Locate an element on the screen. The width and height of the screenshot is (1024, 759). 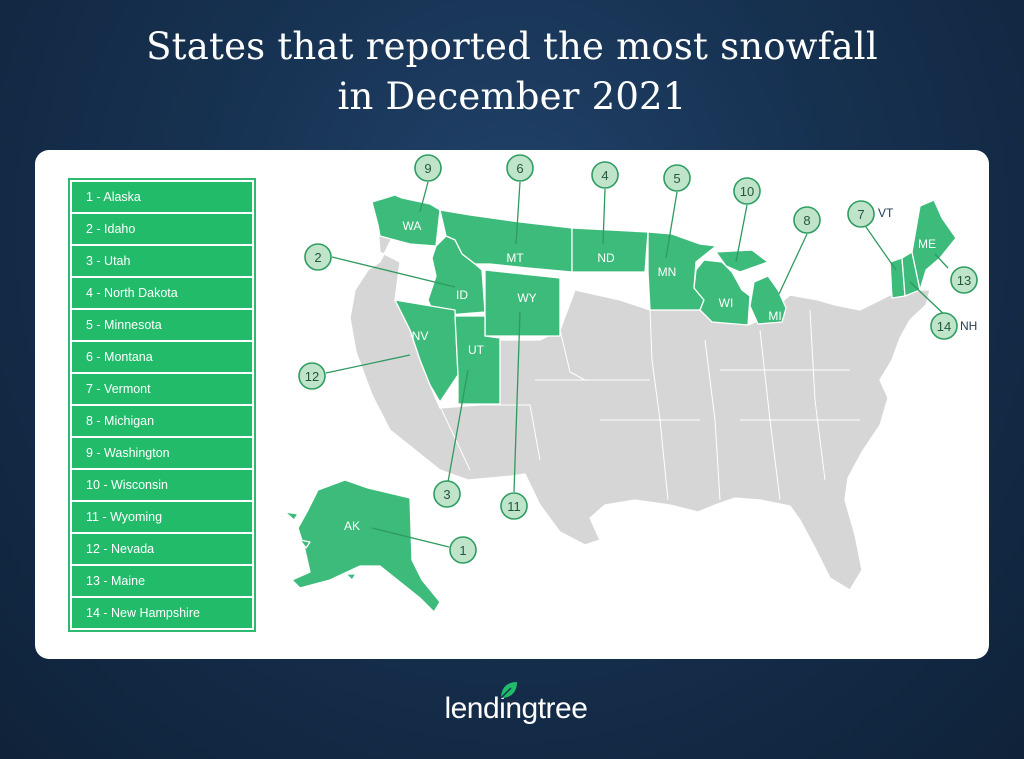
state-ak is located at coordinates (366, 546).